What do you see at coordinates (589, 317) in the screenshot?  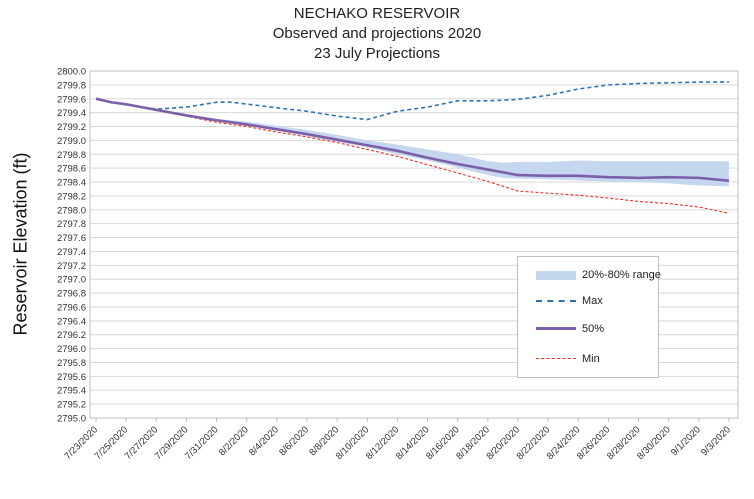 I see `legend: 20%-80% range Max 50% Min` at bounding box center [589, 317].